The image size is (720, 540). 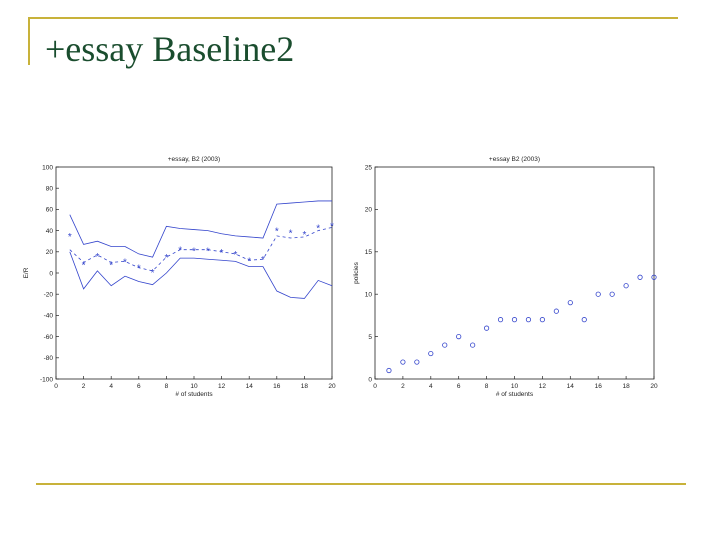 I want to click on y-tick-label: 60, so click(x=50, y=210).